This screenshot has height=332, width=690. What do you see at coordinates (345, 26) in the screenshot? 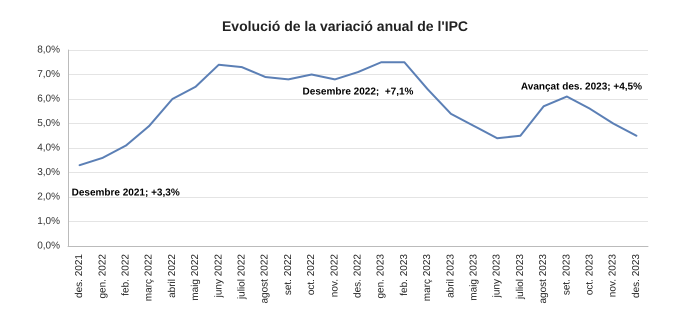
I see `chart-title: Evolució de la variació anual de l'IPC` at bounding box center [345, 26].